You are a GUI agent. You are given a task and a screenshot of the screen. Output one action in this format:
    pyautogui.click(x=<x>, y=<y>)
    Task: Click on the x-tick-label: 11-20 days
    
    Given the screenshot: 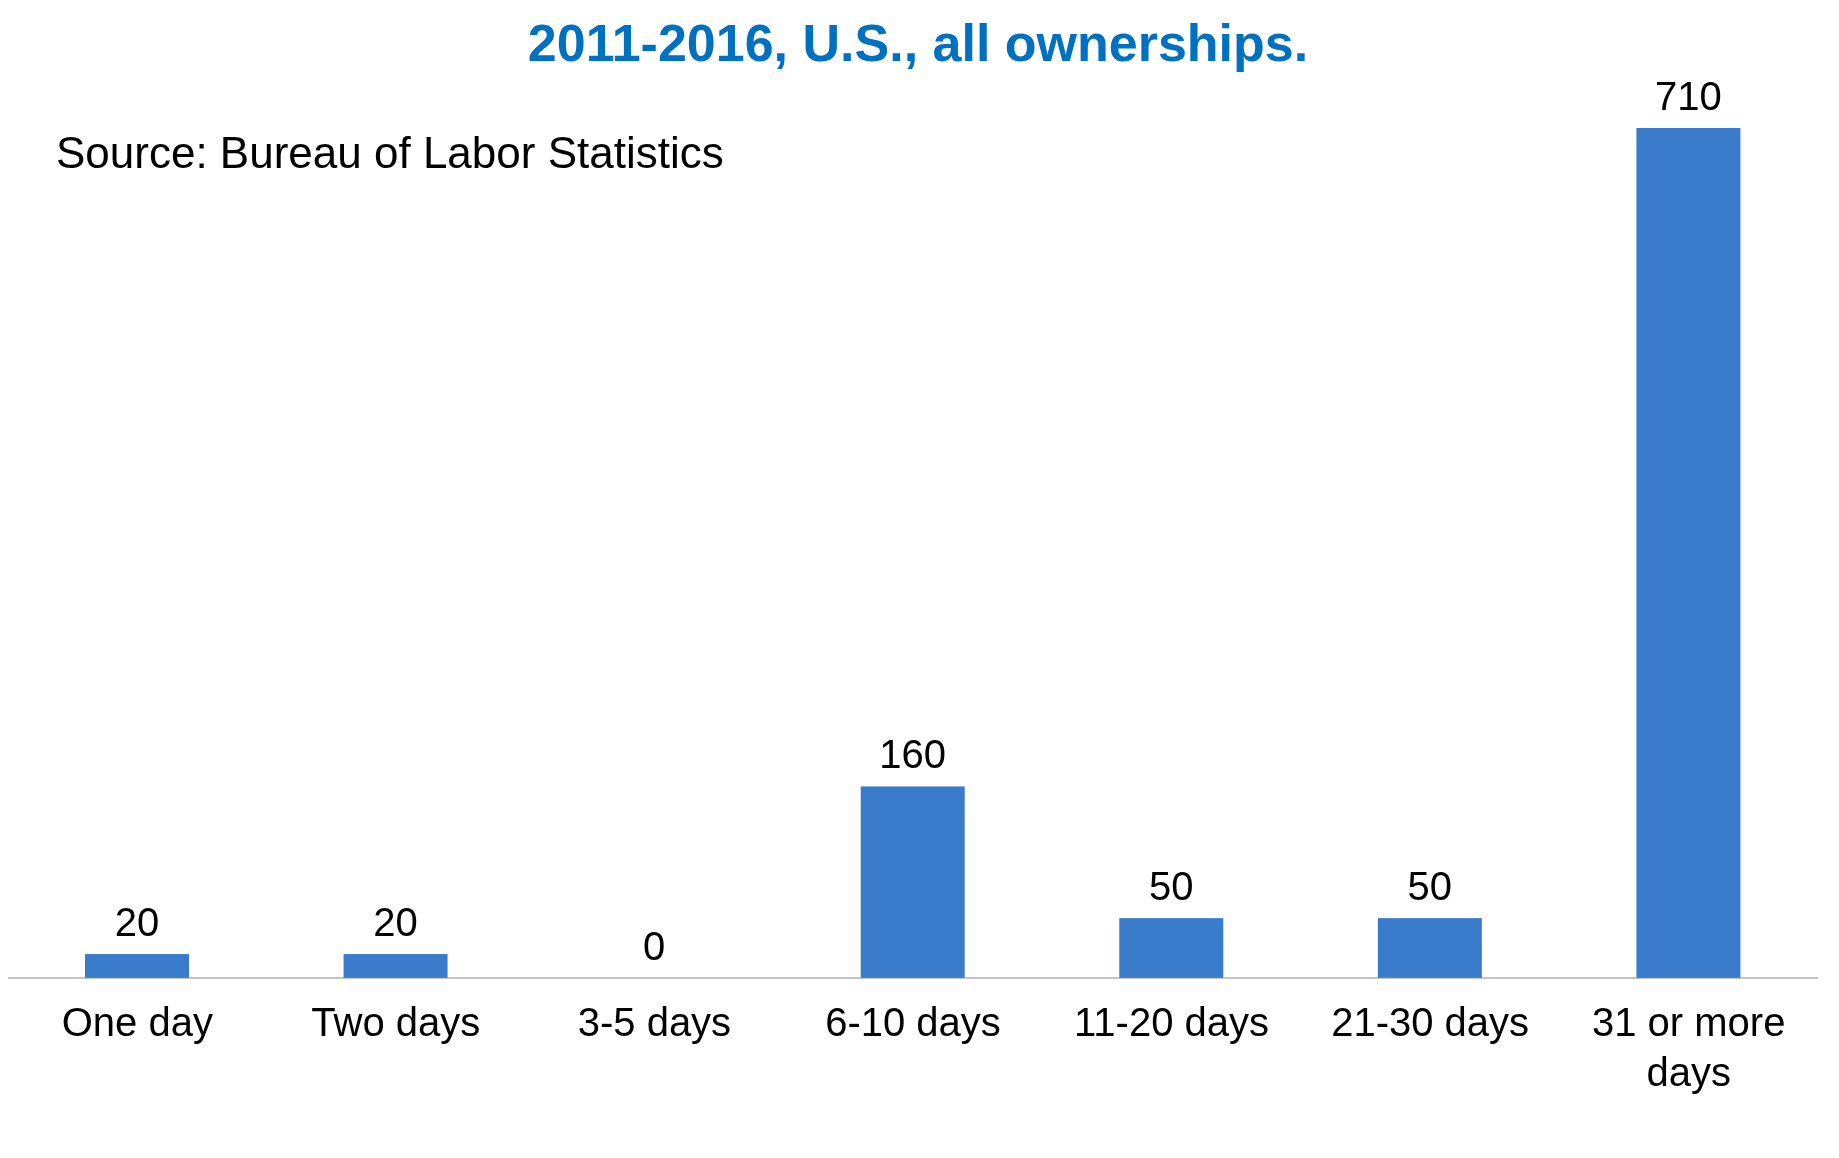 What is the action you would take?
    pyautogui.click(x=1172, y=1022)
    